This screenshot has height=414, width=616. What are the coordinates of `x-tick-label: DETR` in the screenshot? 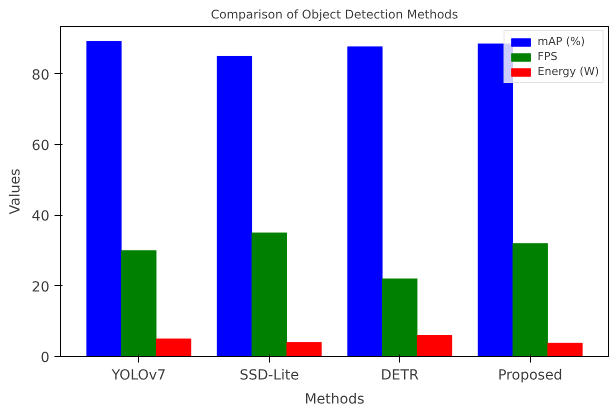 It's located at (399, 376).